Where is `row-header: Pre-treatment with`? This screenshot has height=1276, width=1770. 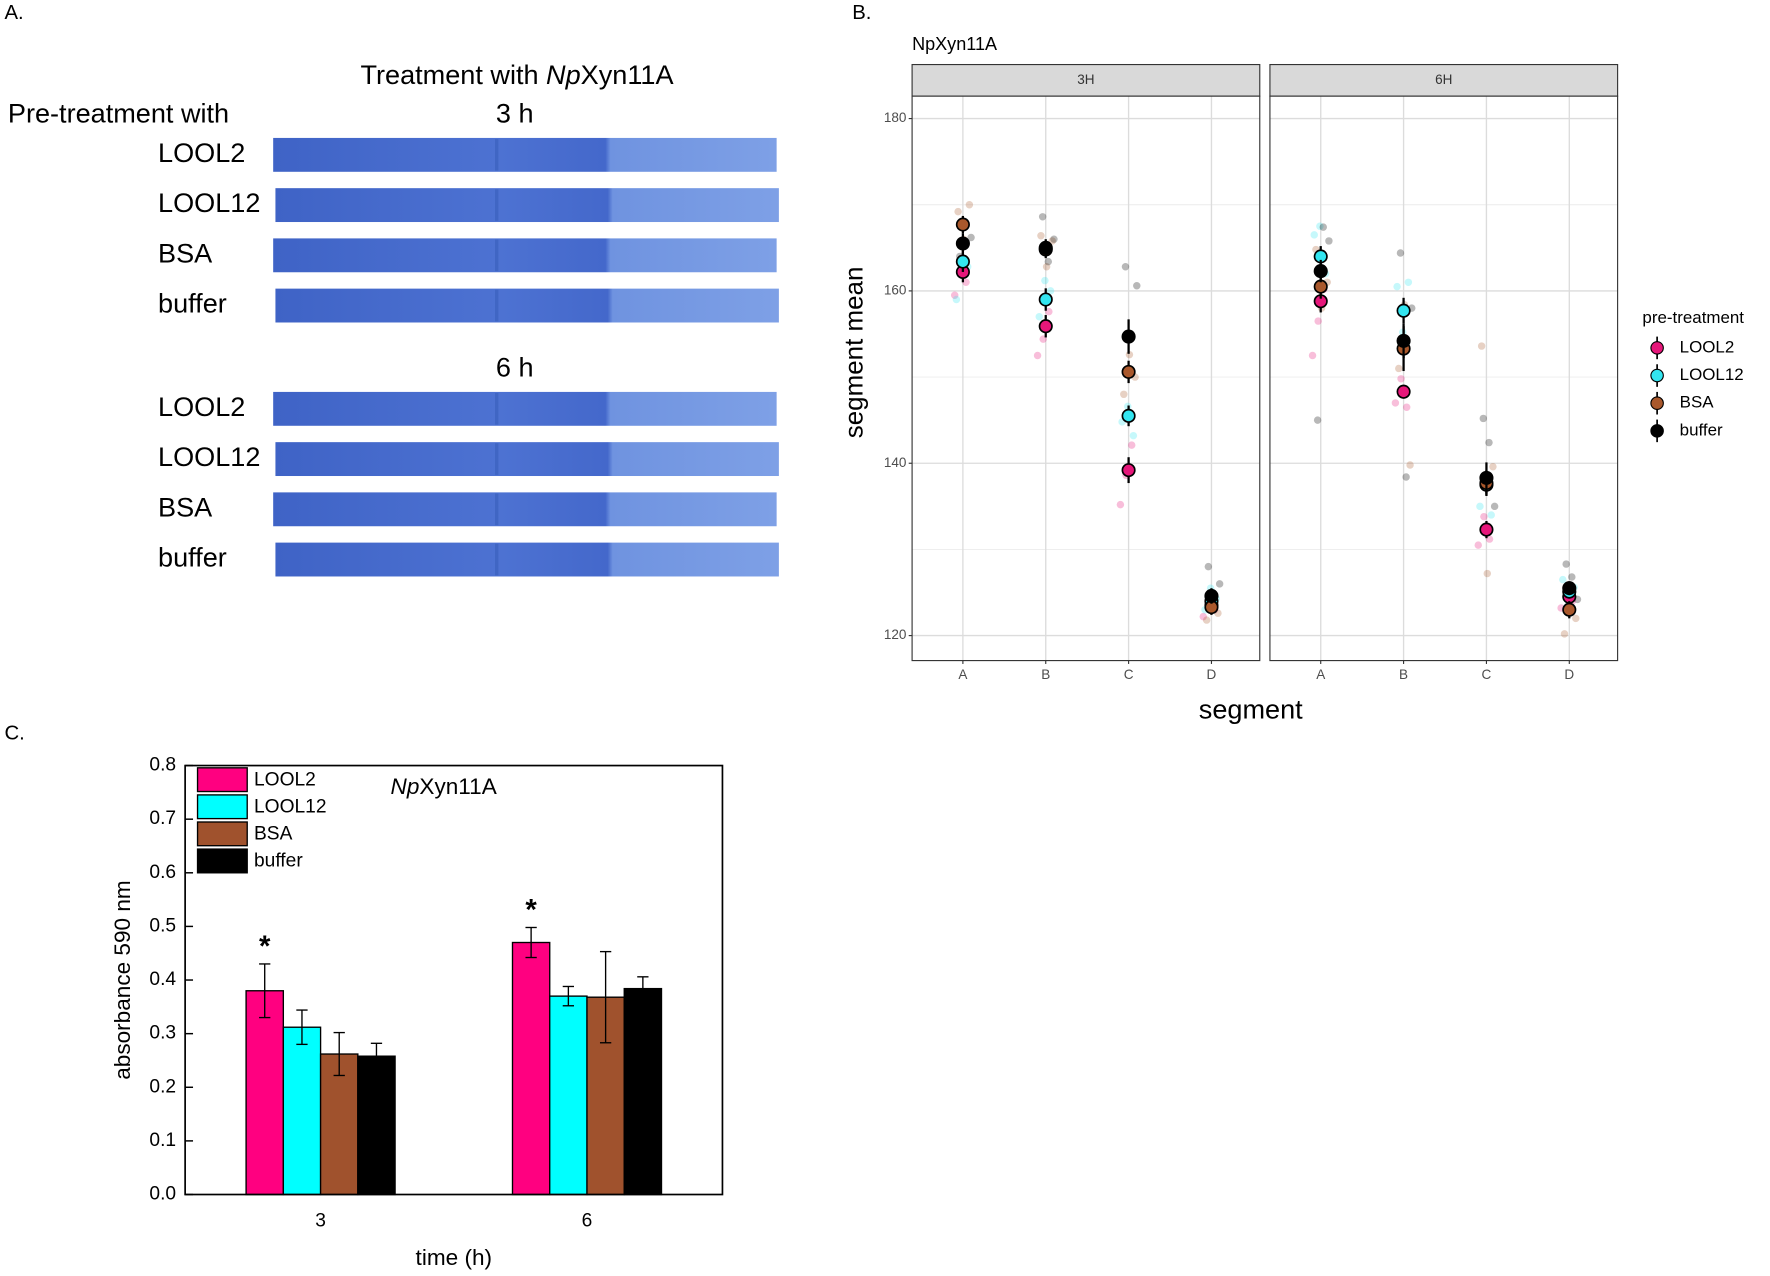
row-header: Pre-treatment with is located at coordinates (118, 113).